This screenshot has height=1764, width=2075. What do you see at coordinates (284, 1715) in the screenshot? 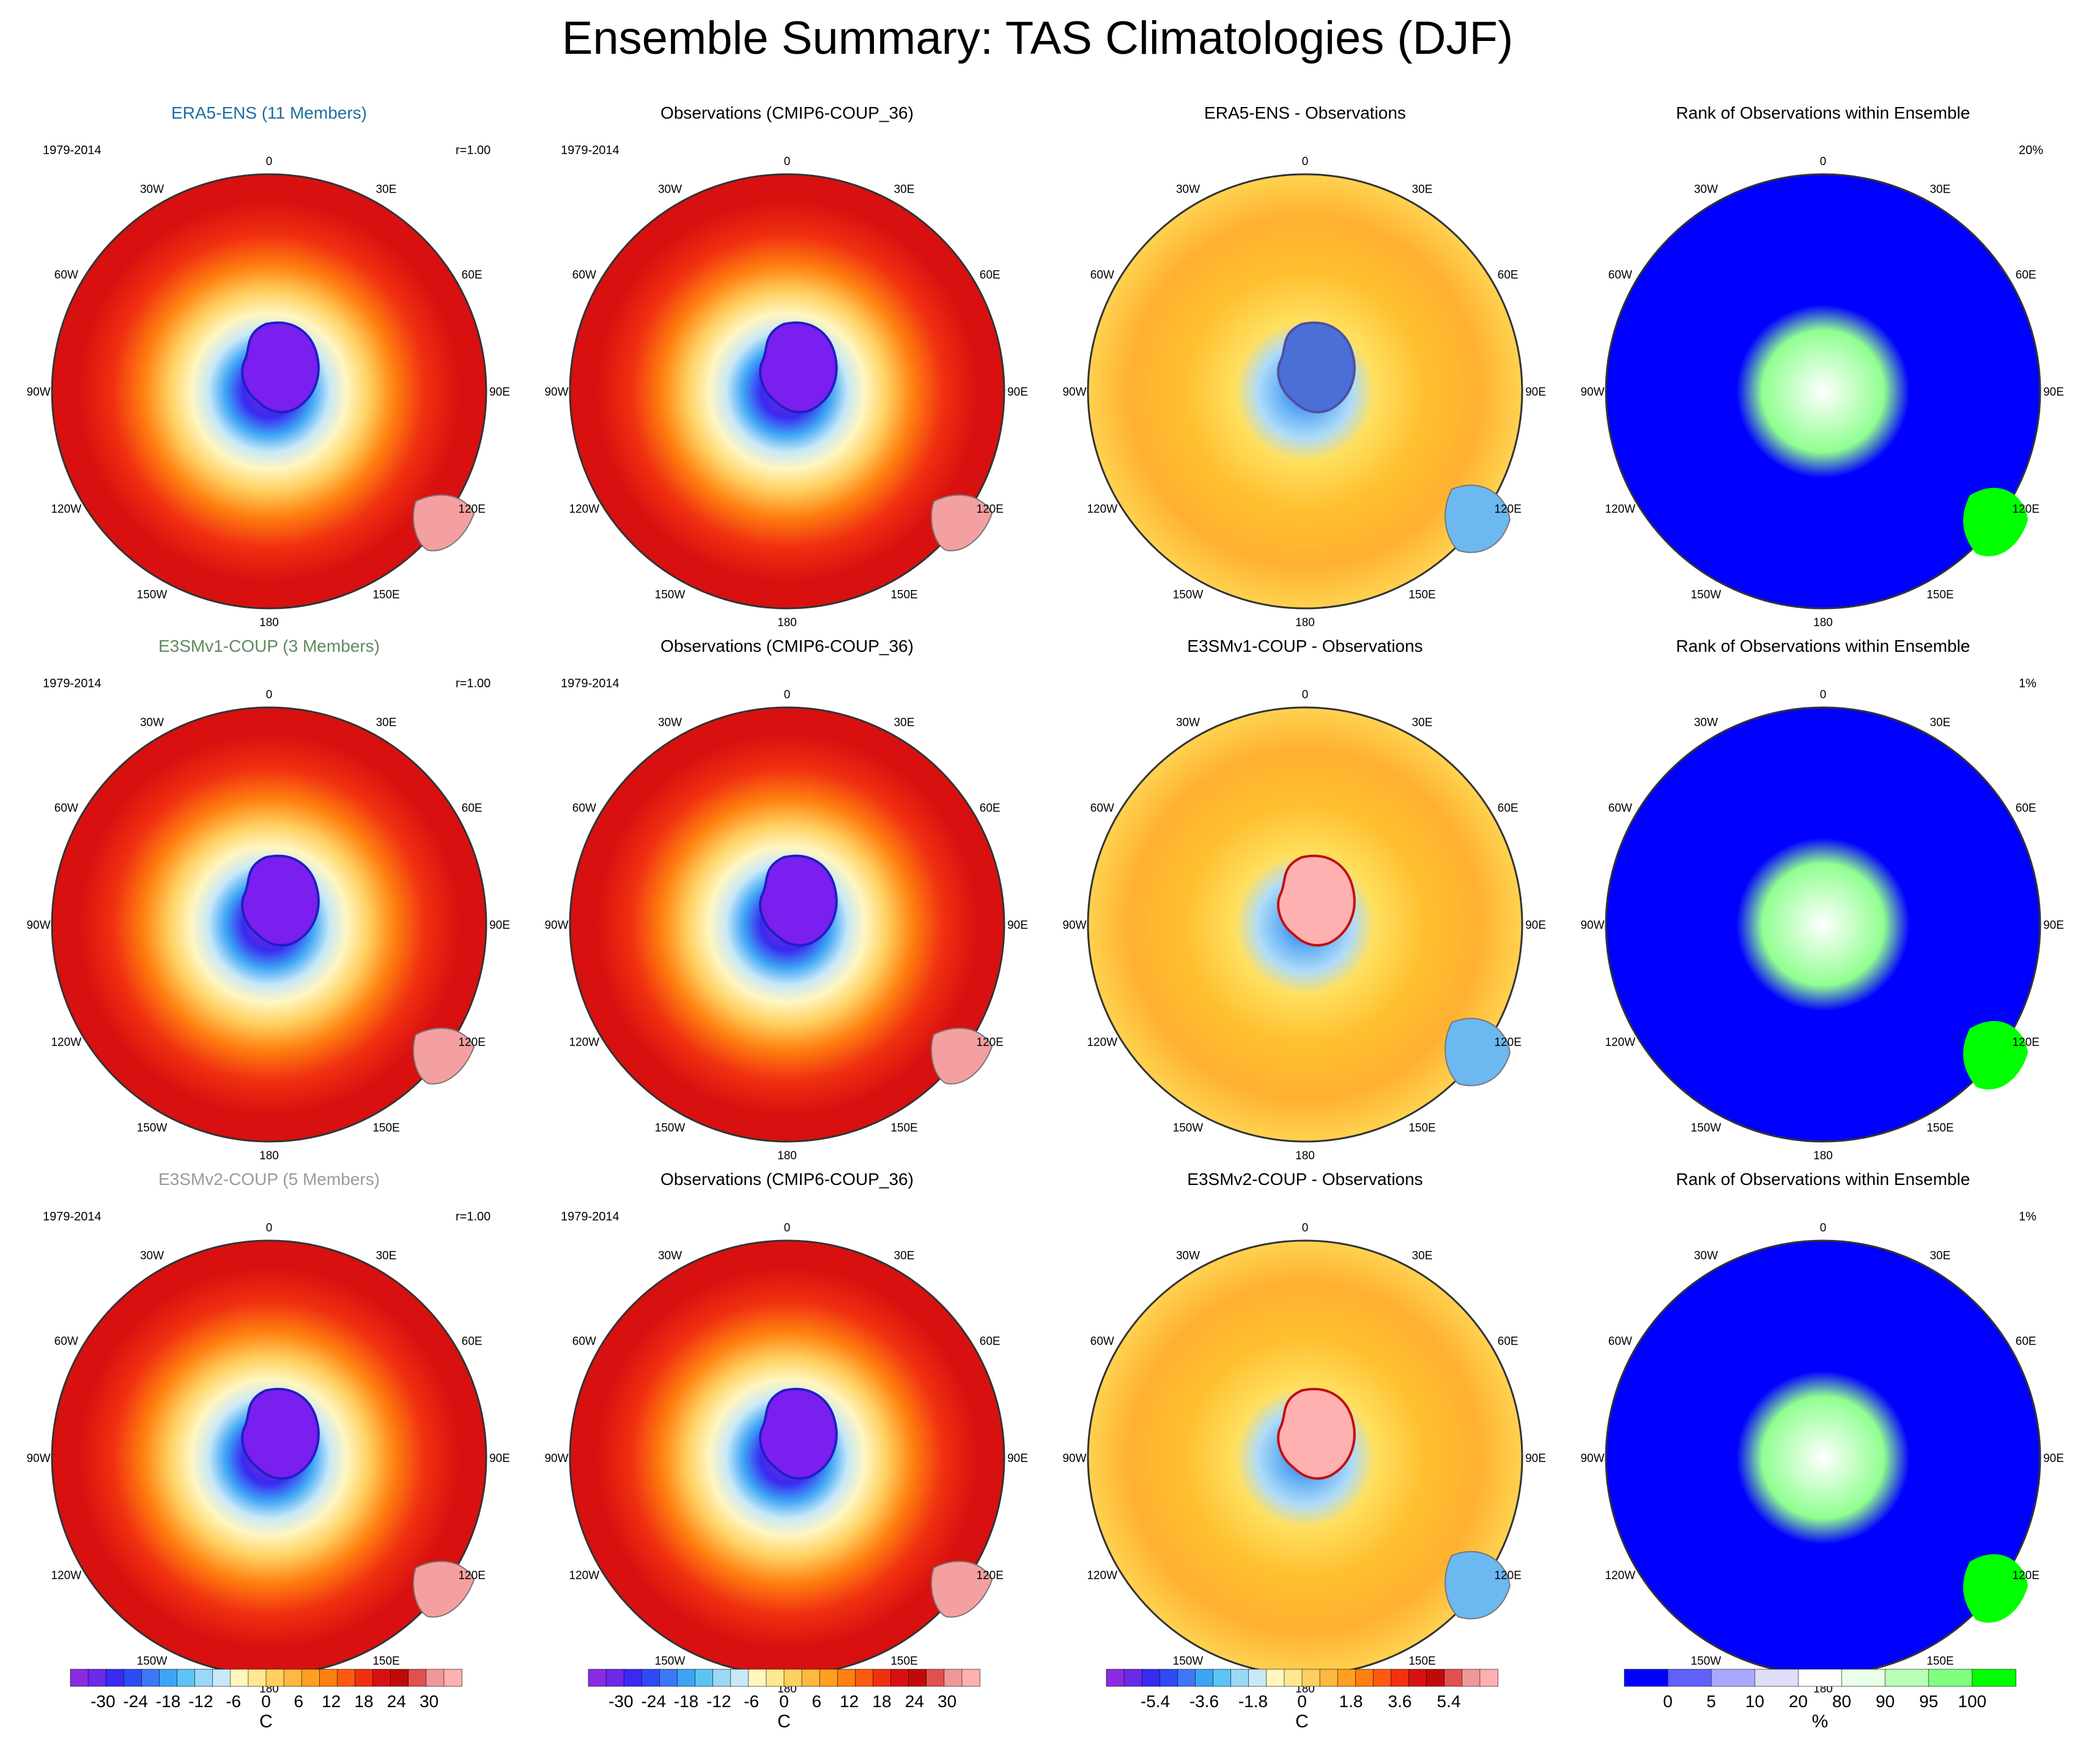
I see `colorbar-0: -30 -24 -18 -12 -6 0 6 12 18 24 30 C` at bounding box center [284, 1715].